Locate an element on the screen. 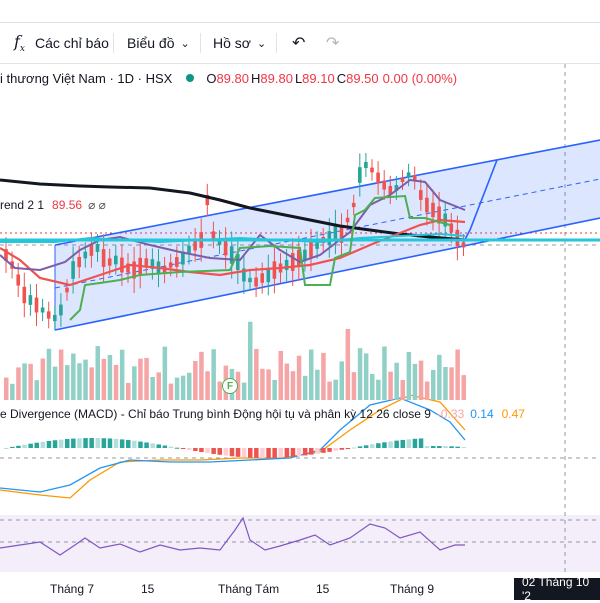  indicators-button: Các chỉ báo is located at coordinates (72, 43).